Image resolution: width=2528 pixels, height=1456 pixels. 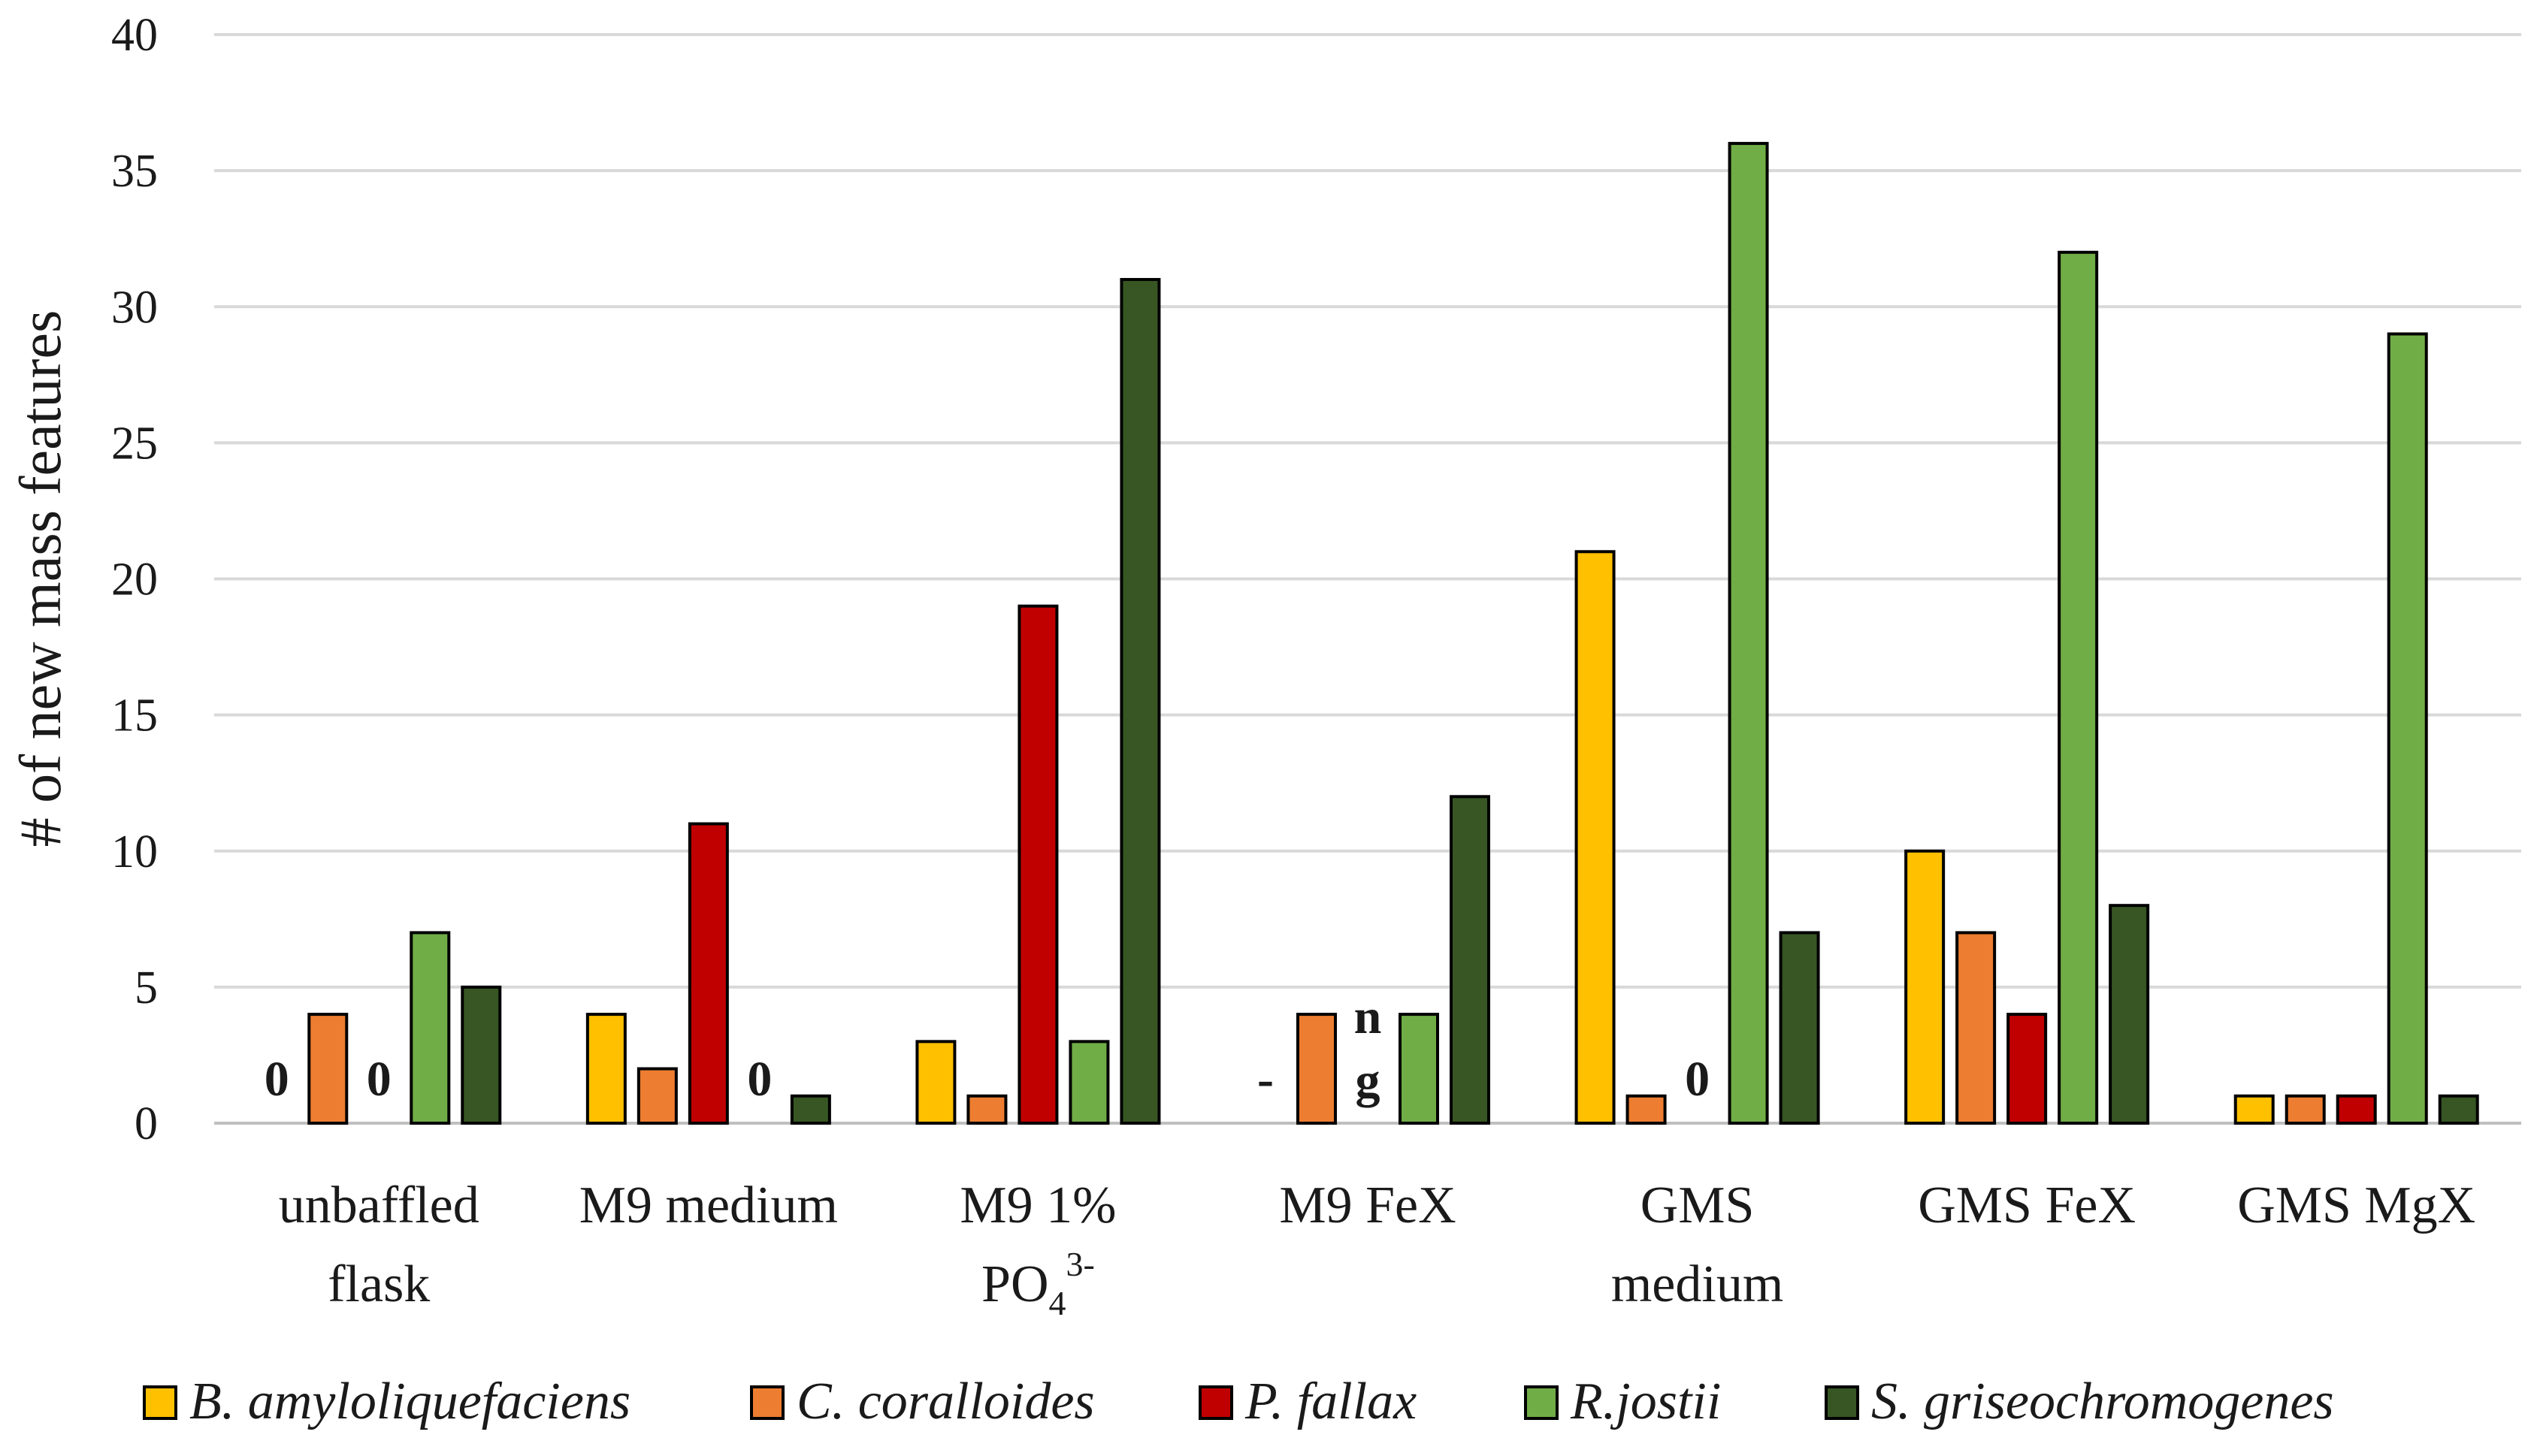 What do you see at coordinates (1367, 1205) in the screenshot?
I see `x-category-label: M9 FeX` at bounding box center [1367, 1205].